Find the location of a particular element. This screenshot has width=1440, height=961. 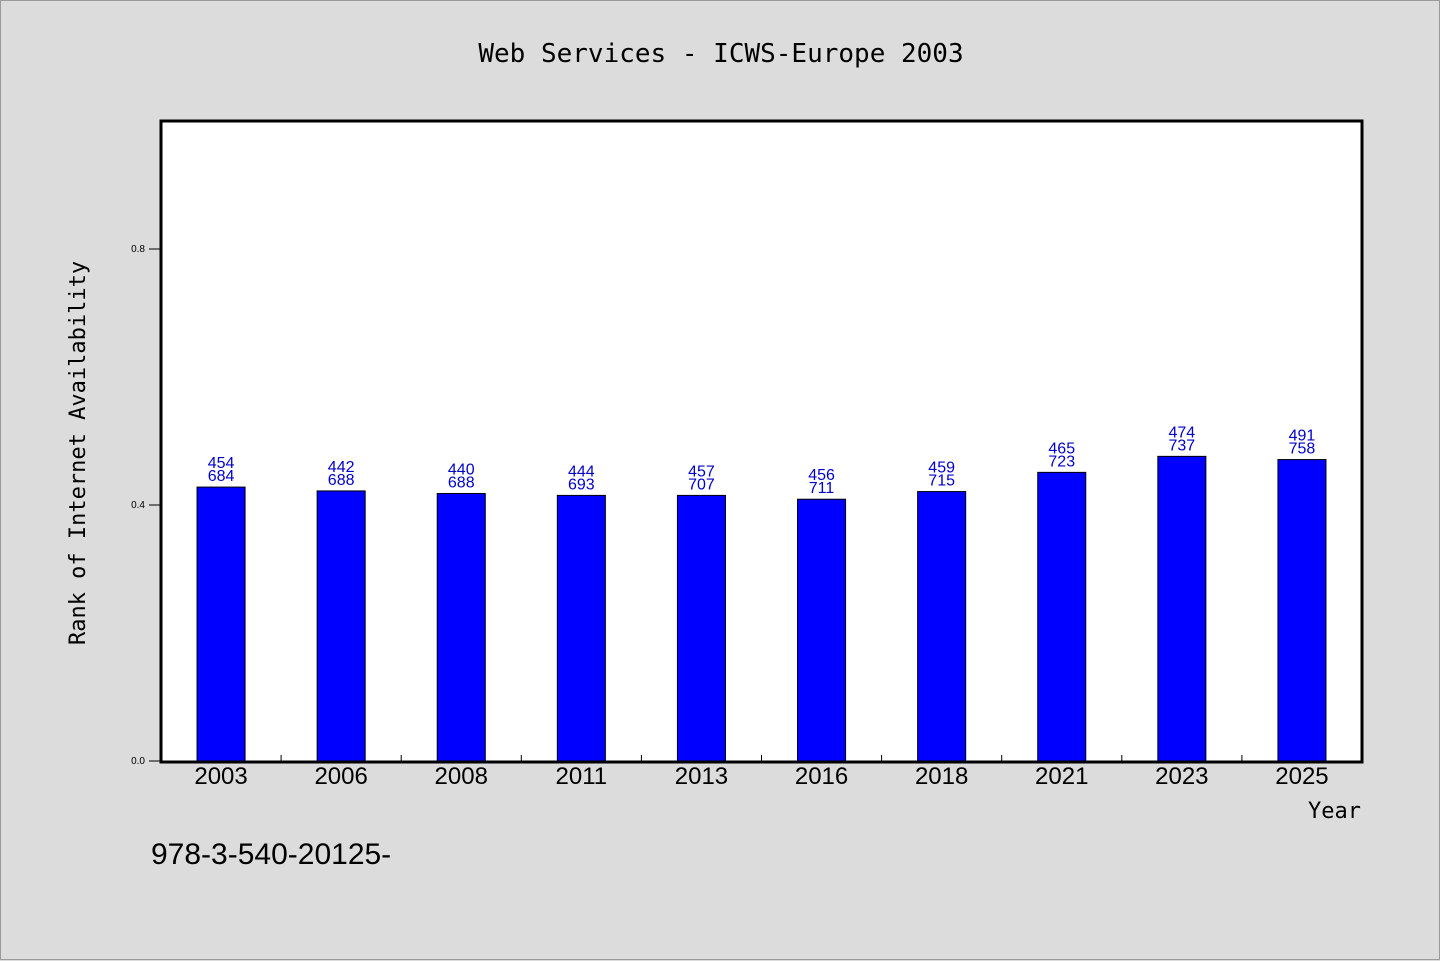

bar-data-label: 693 is located at coordinates (581, 484).